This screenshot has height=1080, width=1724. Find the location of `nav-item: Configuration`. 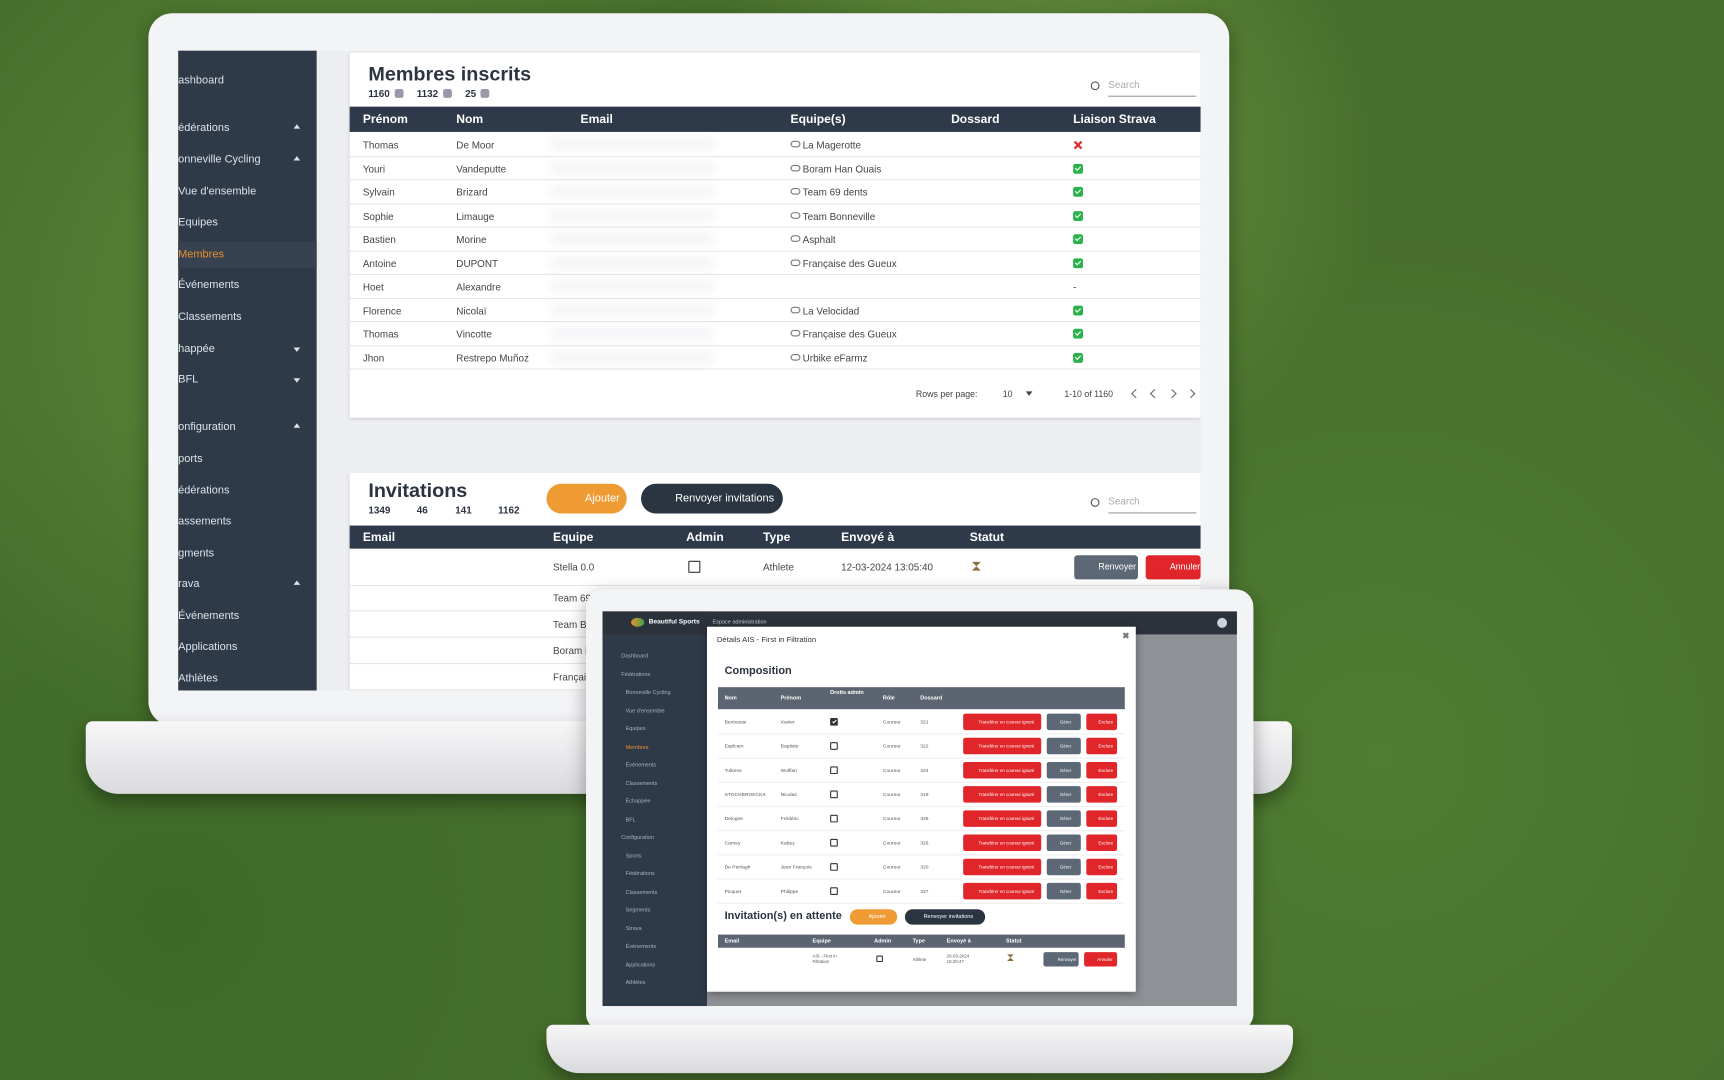

nav-item: Configuration is located at coordinates (637, 838).